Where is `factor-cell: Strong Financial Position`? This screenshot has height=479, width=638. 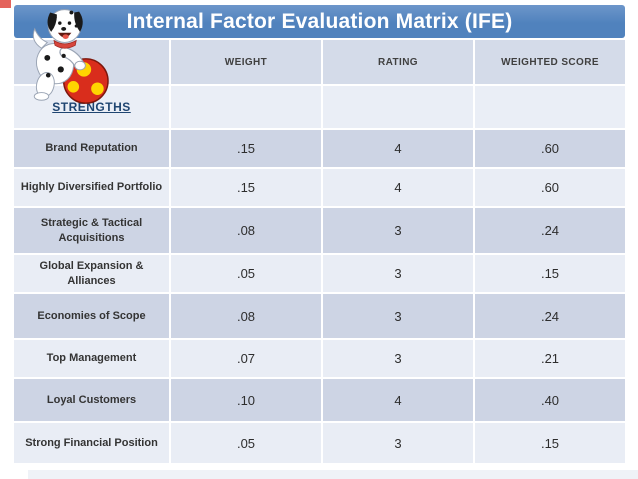
factor-cell: Strong Financial Position is located at coordinates (91, 443).